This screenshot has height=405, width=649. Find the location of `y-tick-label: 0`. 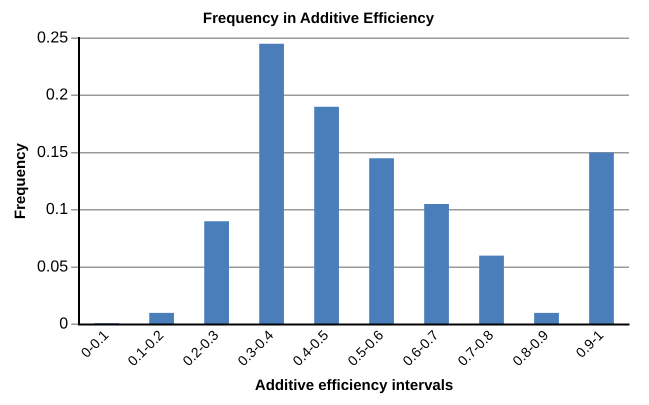

y-tick-label: 0 is located at coordinates (63, 324).